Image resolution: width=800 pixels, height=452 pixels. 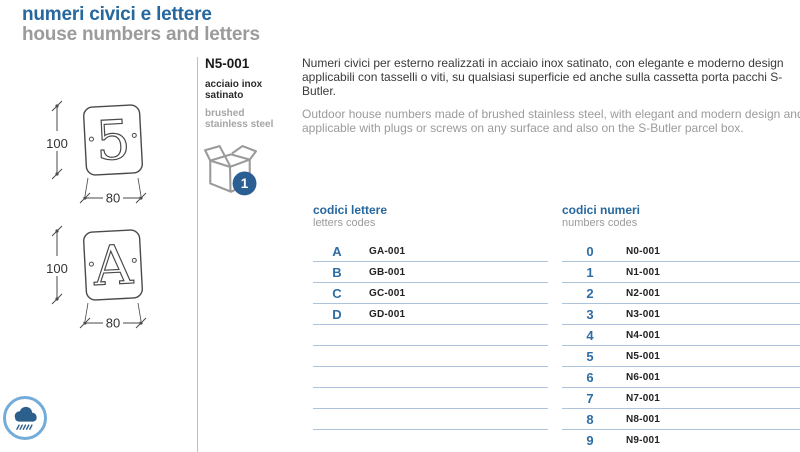 I want to click on package-qty-value: 1, so click(x=245, y=183).